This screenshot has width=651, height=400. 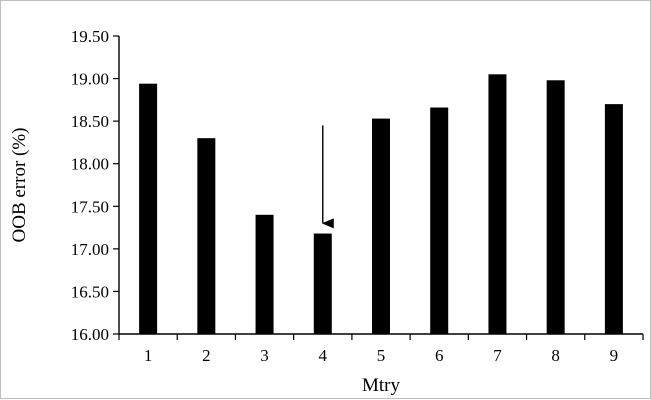 I want to click on y-tick-label: 19.00, so click(x=90, y=79).